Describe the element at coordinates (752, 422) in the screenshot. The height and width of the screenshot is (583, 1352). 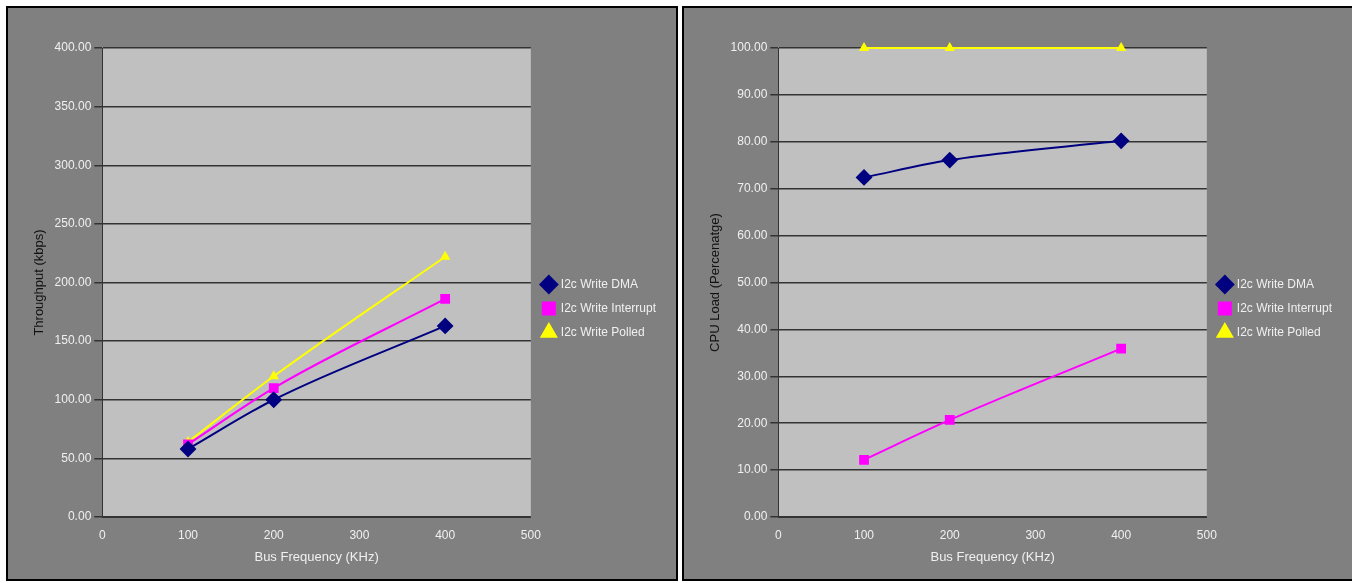
I see `y-tick-label: 20.00` at that location.